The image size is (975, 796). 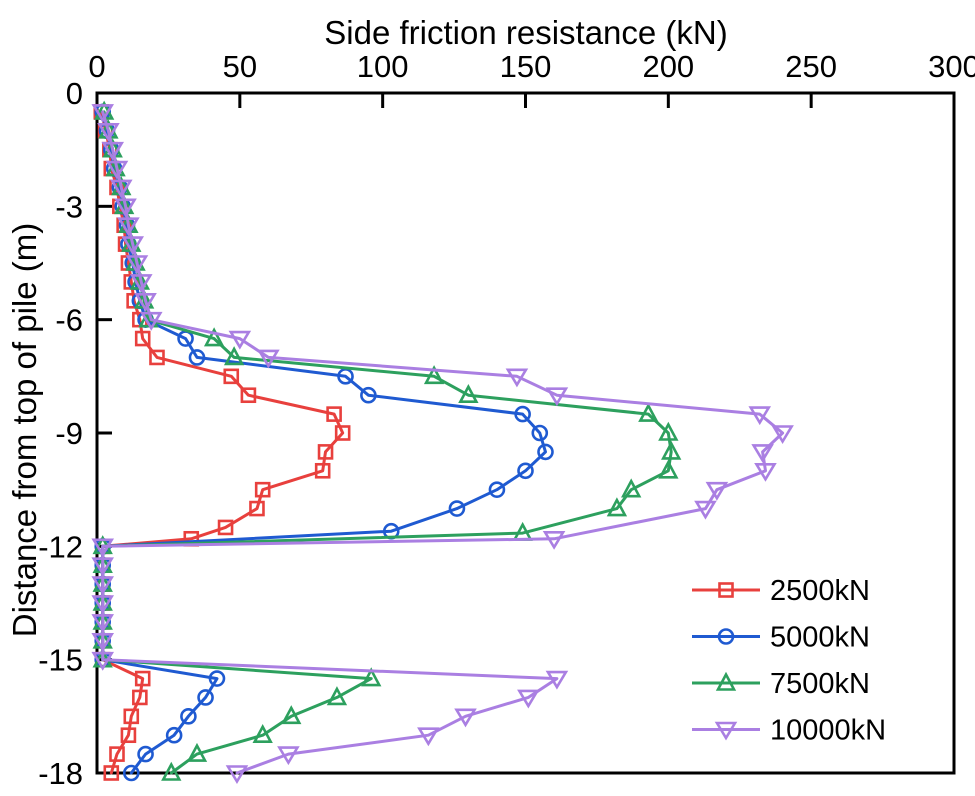 I want to click on legend-item-5000kN: 5000kN, so click(x=781, y=638).